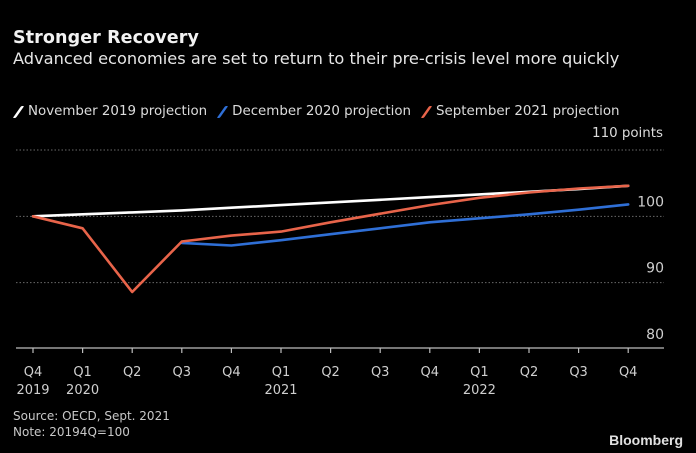  I want to click on legend-label: September 2021 projection, so click(528, 111).